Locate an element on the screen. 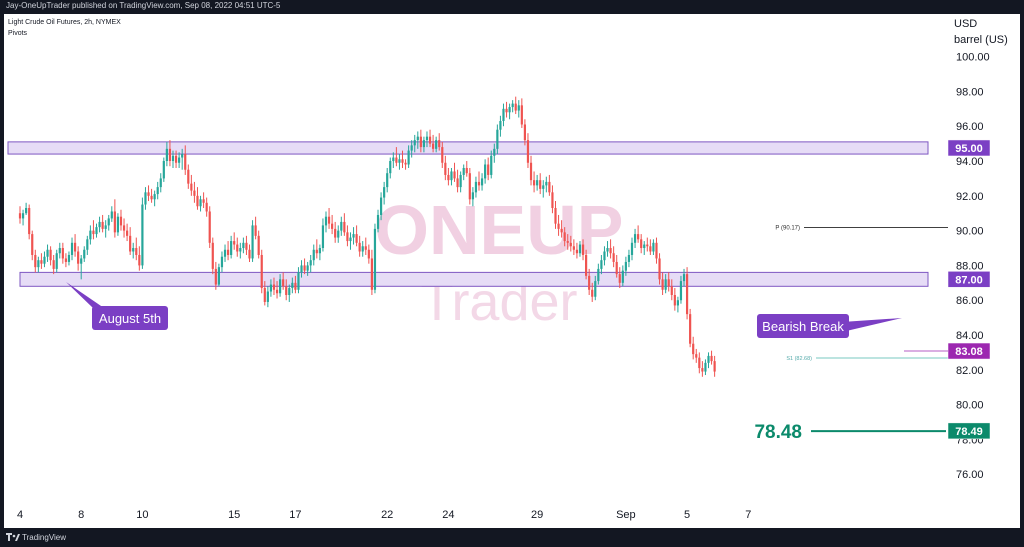 The height and width of the screenshot is (547, 1024). resistance-badge is located at coordinates (969, 148).